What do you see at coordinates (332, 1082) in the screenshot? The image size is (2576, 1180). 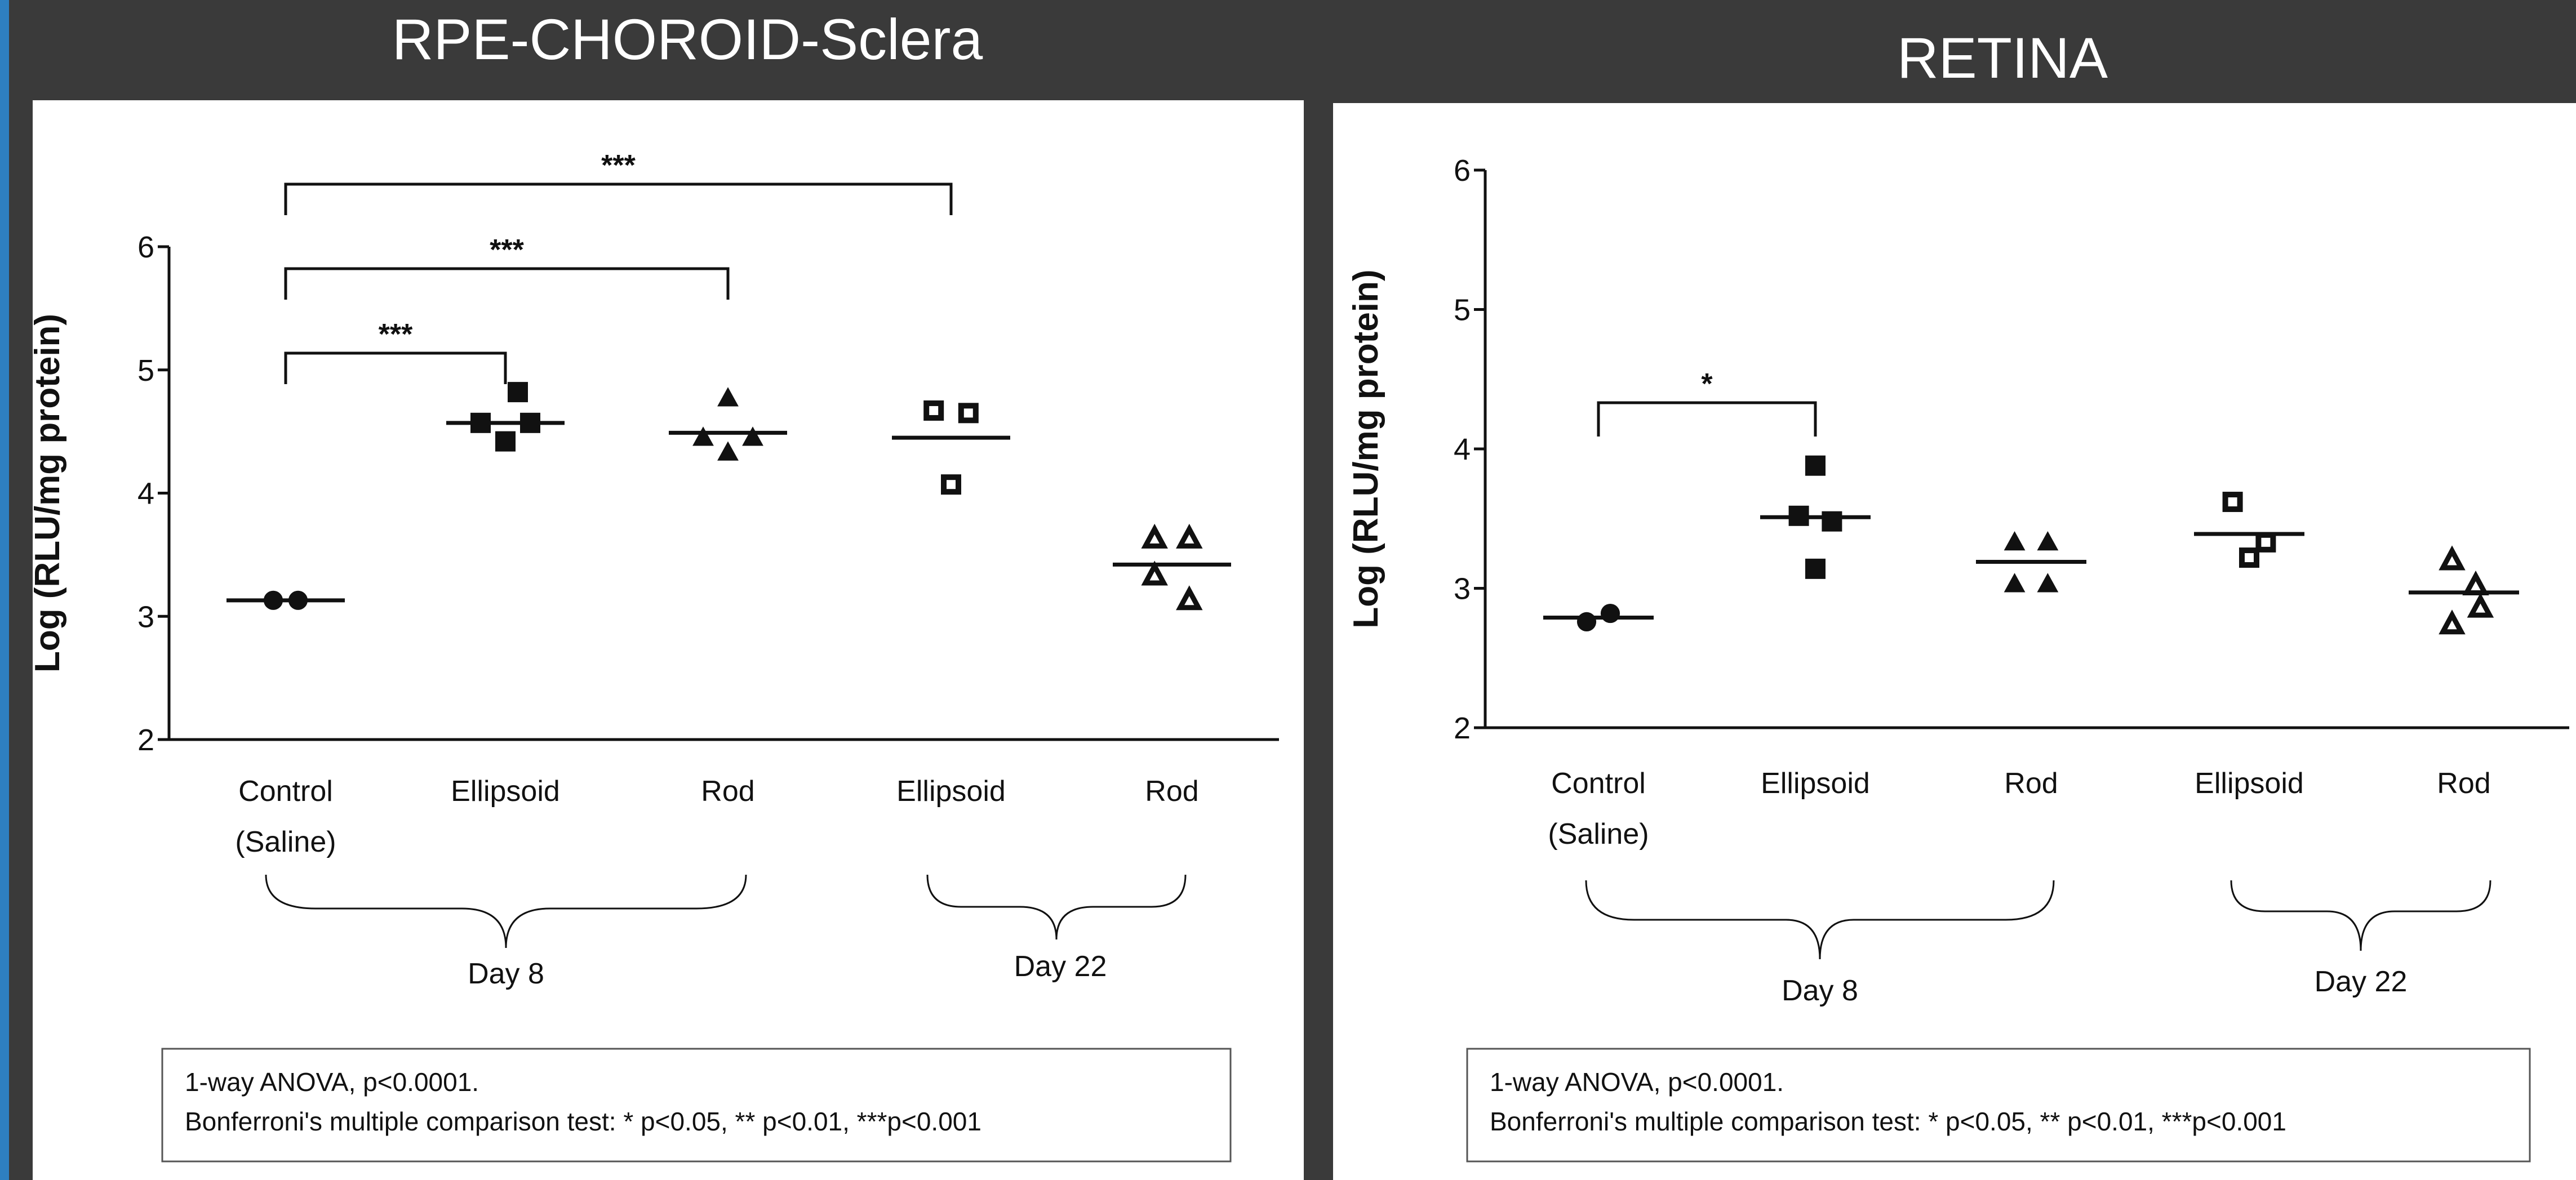 I see `stats-anova-left: 1-way ANOVA, p<0.0001.` at bounding box center [332, 1082].